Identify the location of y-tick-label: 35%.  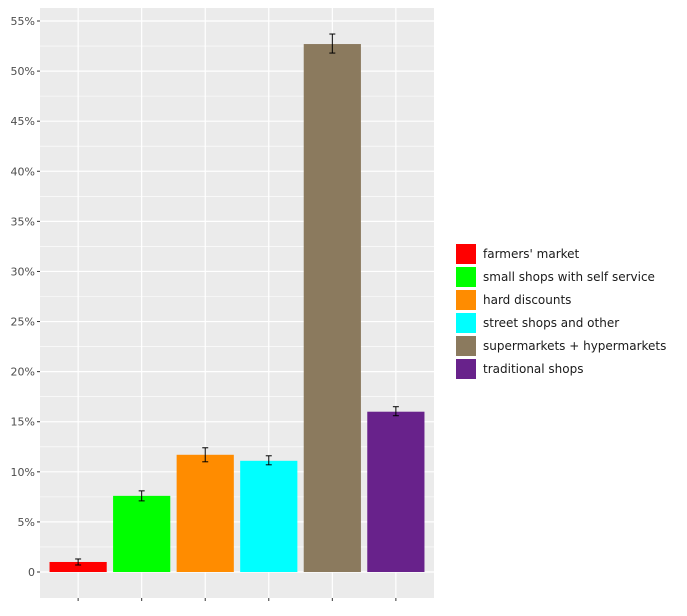
(23, 221).